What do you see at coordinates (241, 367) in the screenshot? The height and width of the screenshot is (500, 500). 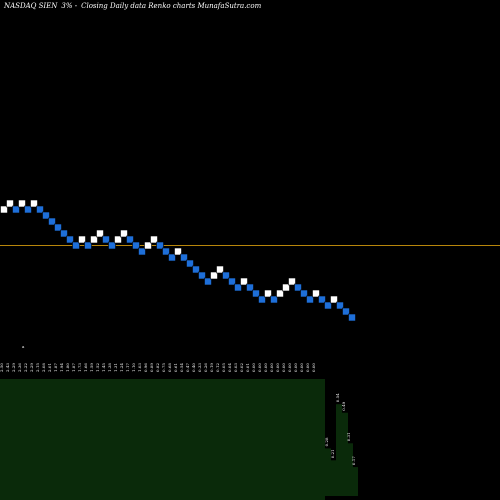 I see `volume-tick-label: 0.02` at bounding box center [241, 367].